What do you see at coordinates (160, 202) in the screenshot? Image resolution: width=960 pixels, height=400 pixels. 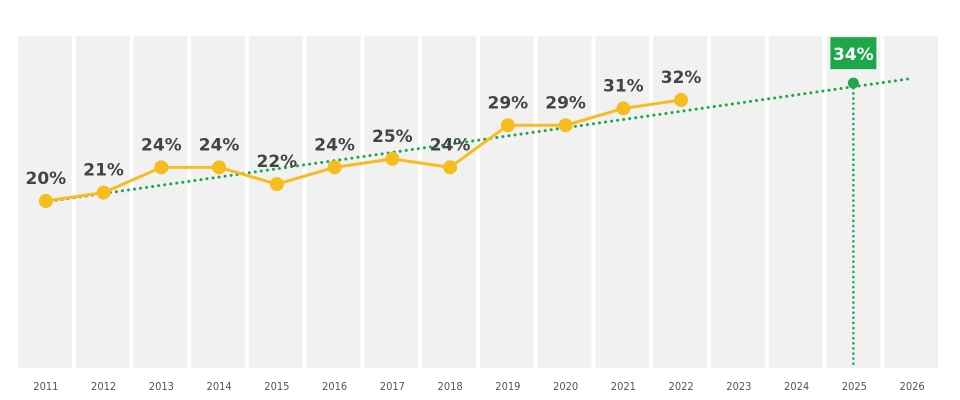 I see `column-bg-2013` at bounding box center [160, 202].